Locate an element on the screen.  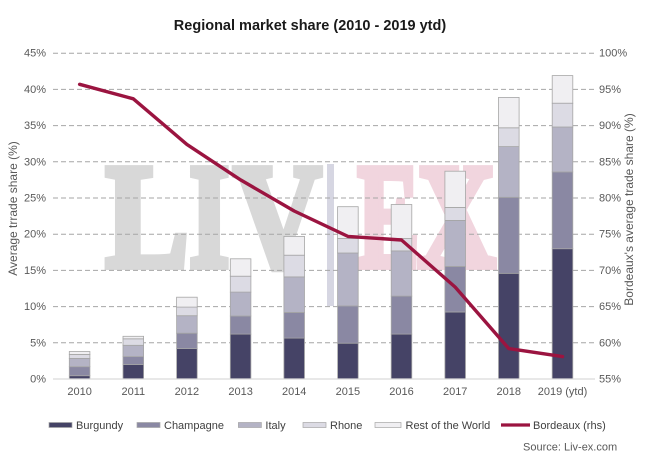
svg-text:Regional market share (2010 -: Regional market share (2010 - 2019 ytd) is located at coordinates (310, 26).